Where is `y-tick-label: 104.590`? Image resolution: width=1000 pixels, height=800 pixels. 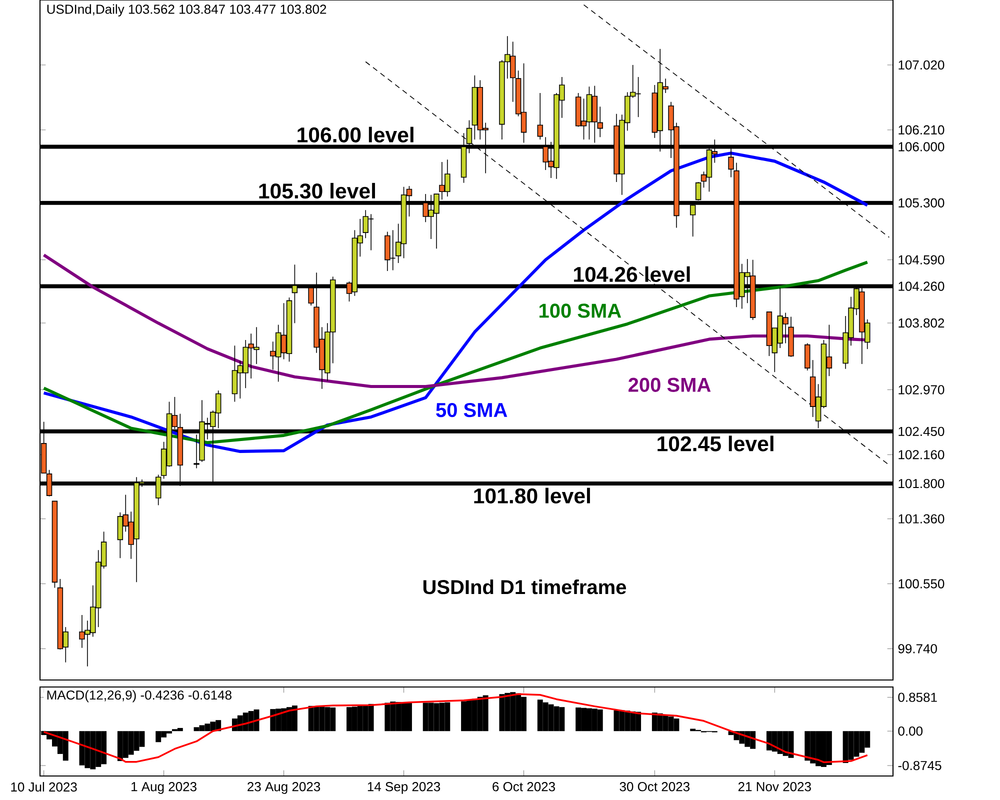
y-tick-label: 104.590 is located at coordinates (921, 259).